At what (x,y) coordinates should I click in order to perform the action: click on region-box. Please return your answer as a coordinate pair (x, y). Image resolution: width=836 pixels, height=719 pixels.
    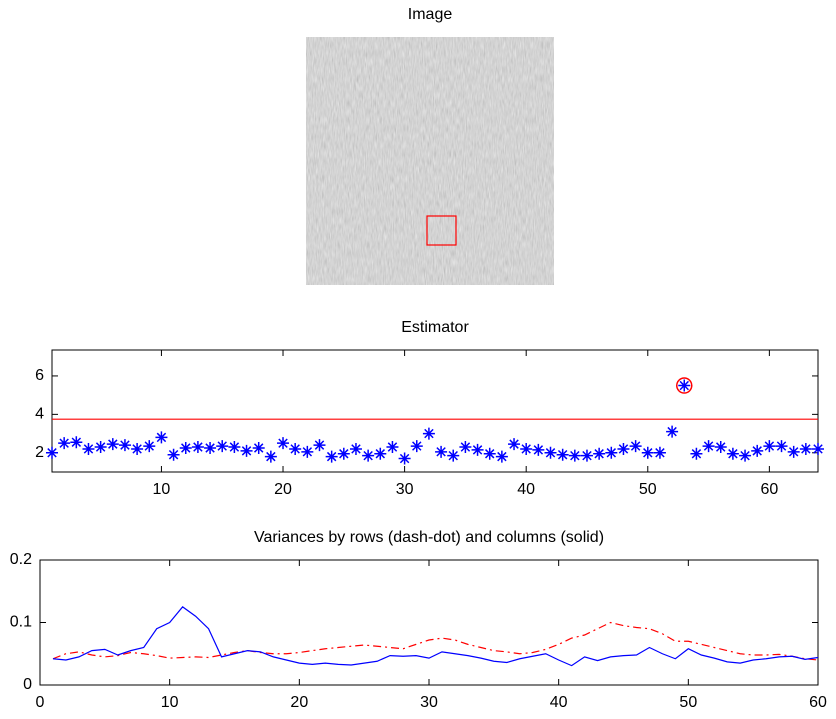
    Looking at the image, I should click on (441, 230).